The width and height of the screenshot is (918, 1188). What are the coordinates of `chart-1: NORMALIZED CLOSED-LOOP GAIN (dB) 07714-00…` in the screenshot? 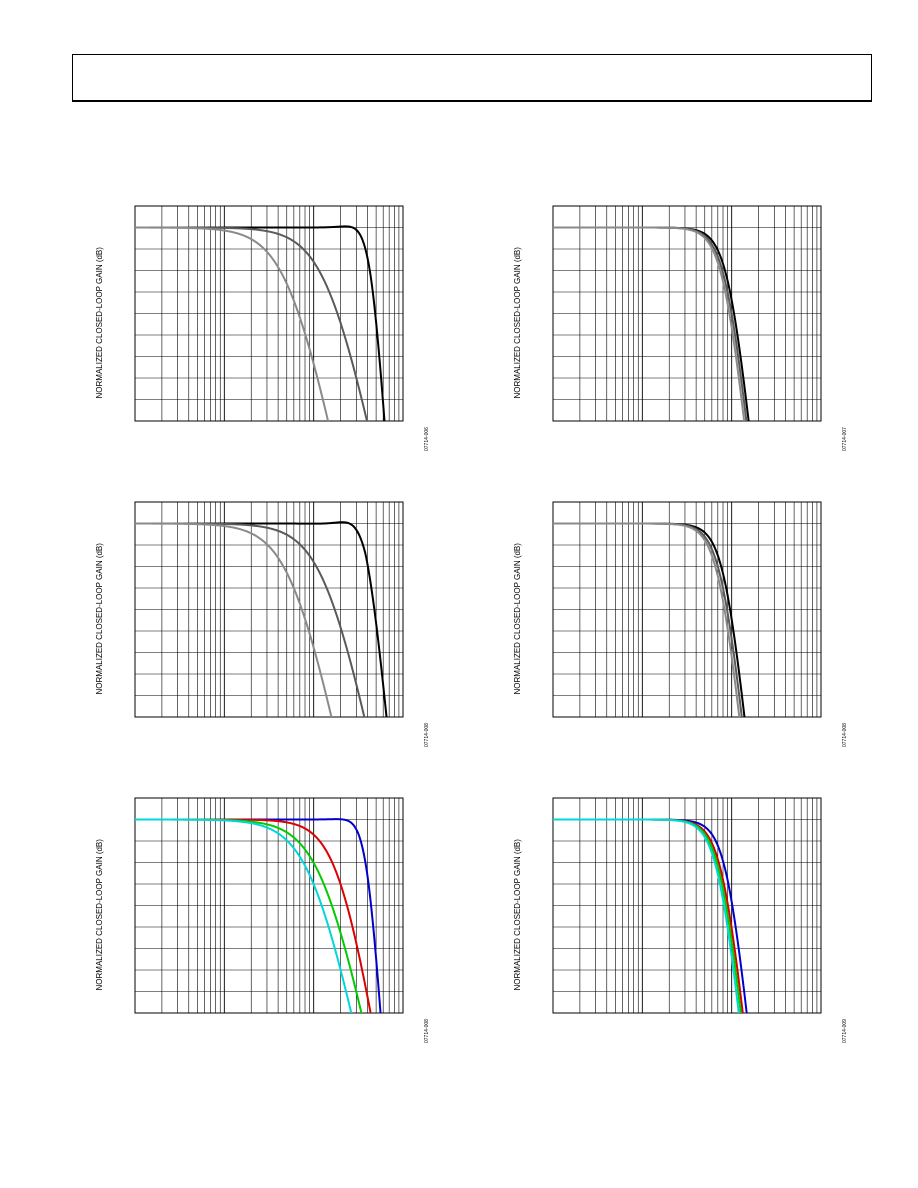 It's located at (262, 328).